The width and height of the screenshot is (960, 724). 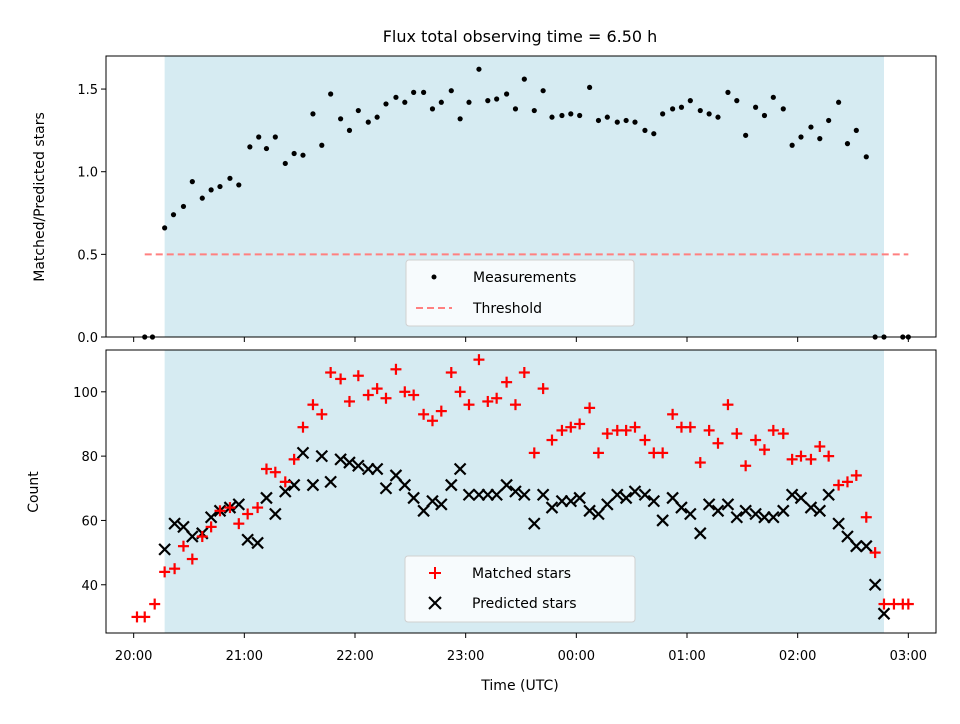 What do you see at coordinates (91, 214) in the screenshot?
I see `top-y-ticks: 0.0 0.5 1.0 1.5` at bounding box center [91, 214].